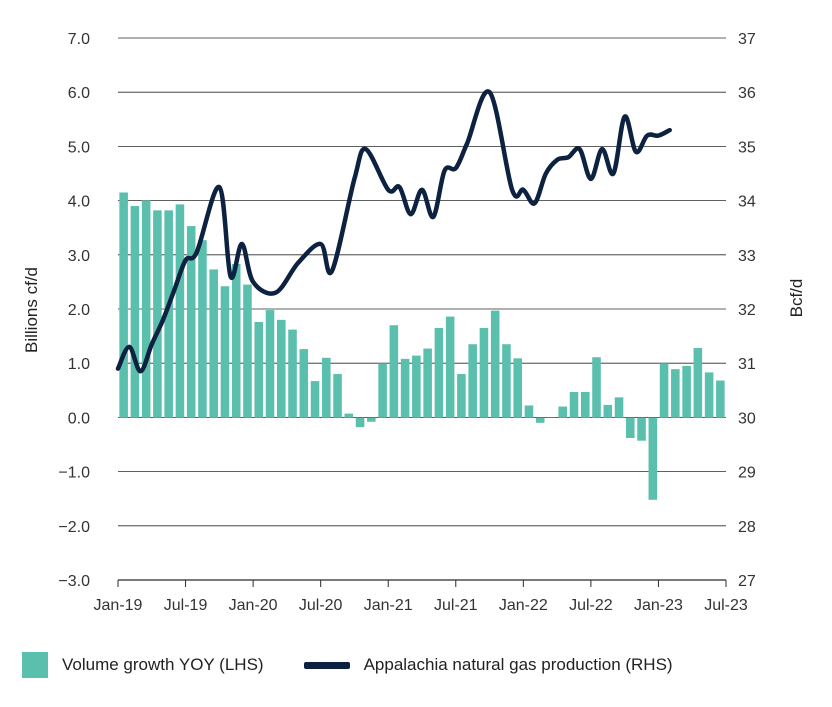 This screenshot has width=832, height=707. Describe the element at coordinates (747, 418) in the screenshot. I see `y-right-tick-label: 30` at that location.